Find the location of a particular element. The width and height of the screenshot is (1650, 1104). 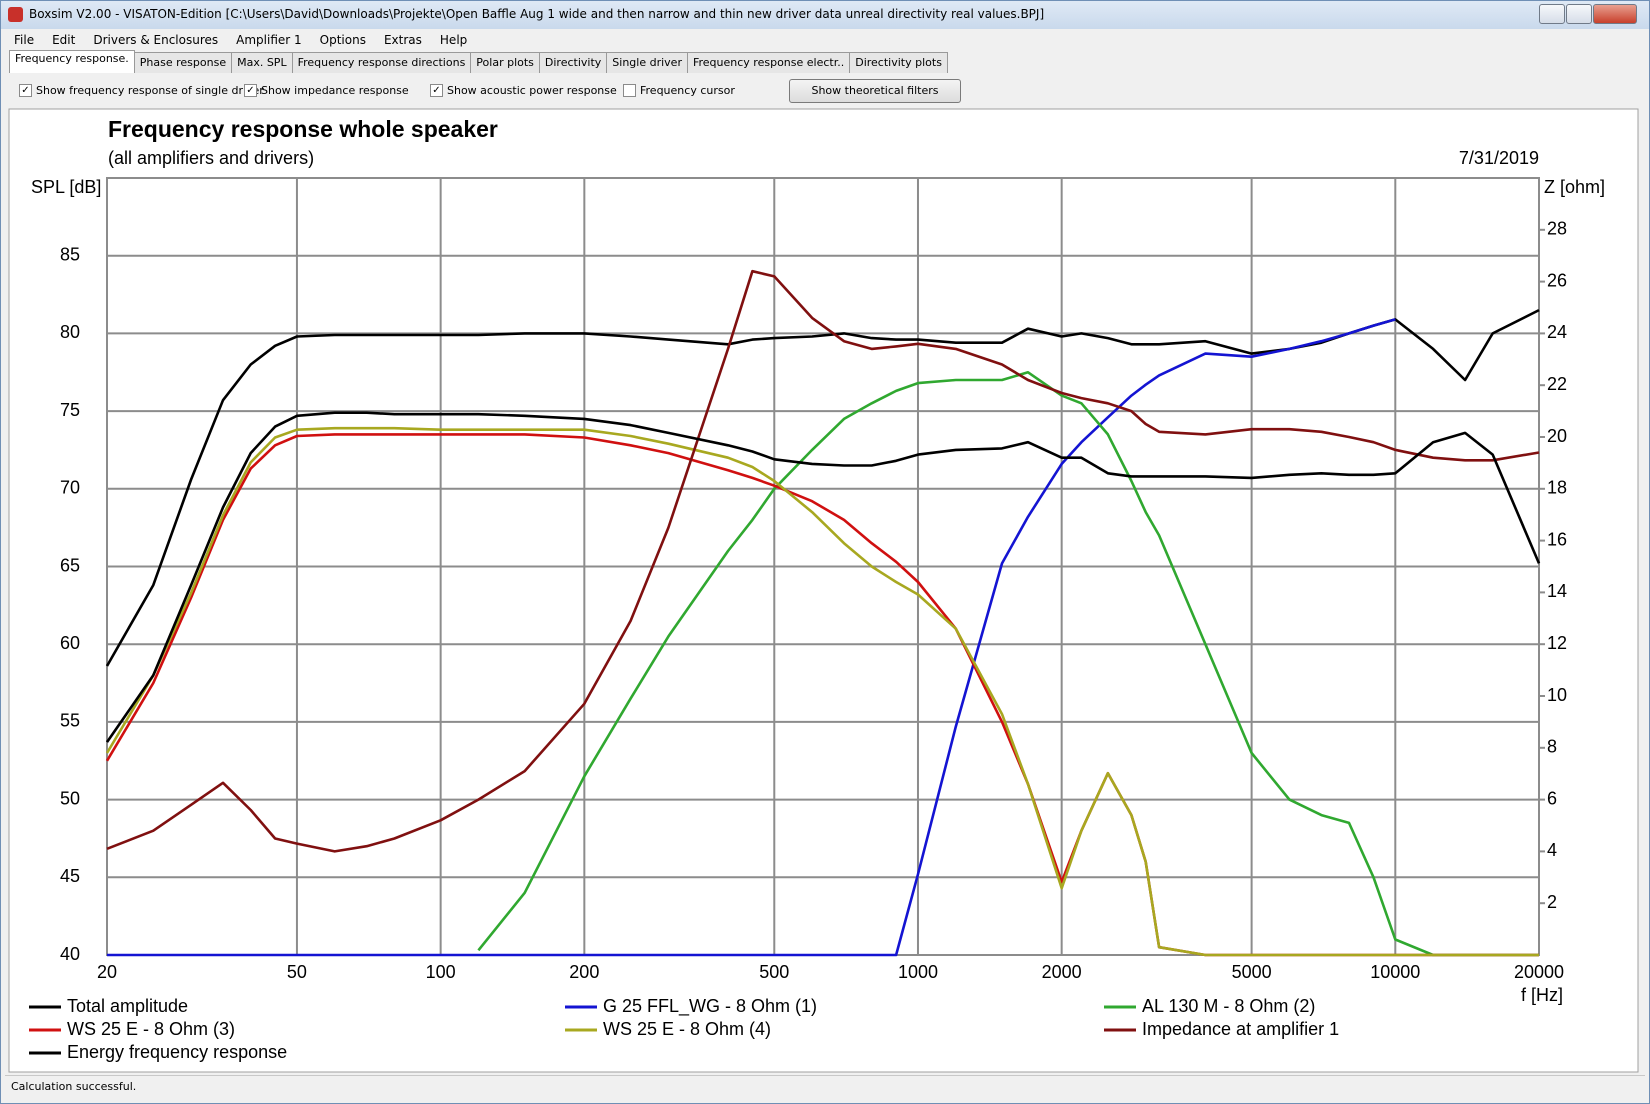

tab: Directivity is located at coordinates (573, 62).